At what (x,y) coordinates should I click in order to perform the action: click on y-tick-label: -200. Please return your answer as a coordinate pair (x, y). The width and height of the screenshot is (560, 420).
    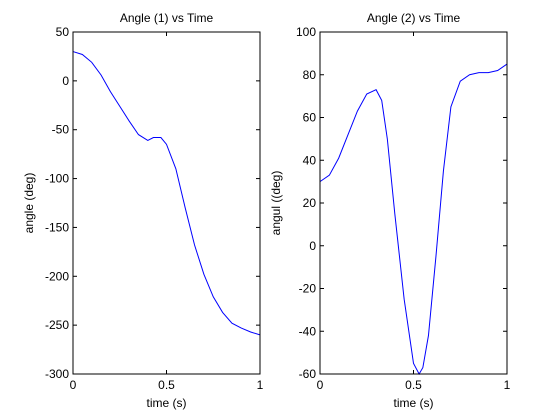
    Looking at the image, I should click on (57, 276).